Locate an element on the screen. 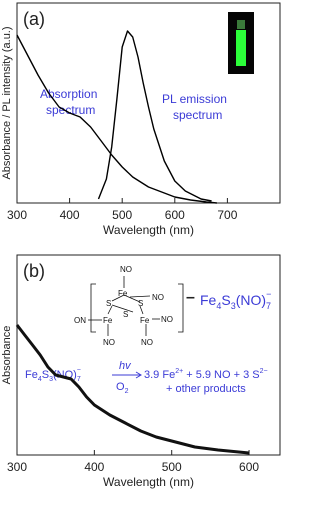  formula-part: (NO) is located at coordinates (251, 300).